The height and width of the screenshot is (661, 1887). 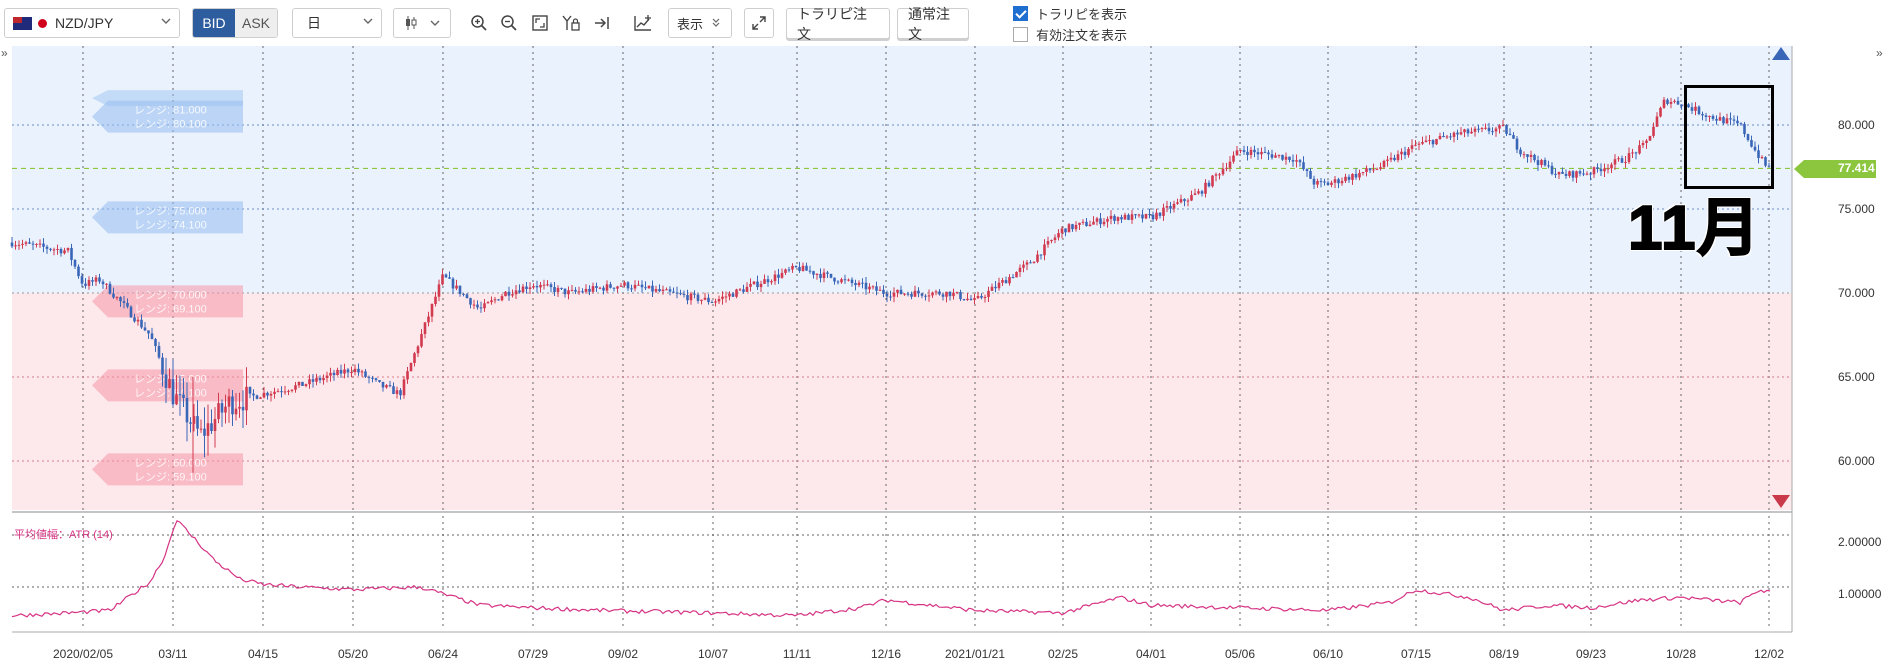 What do you see at coordinates (571, 23) in the screenshot?
I see `crosshair-icon` at bounding box center [571, 23].